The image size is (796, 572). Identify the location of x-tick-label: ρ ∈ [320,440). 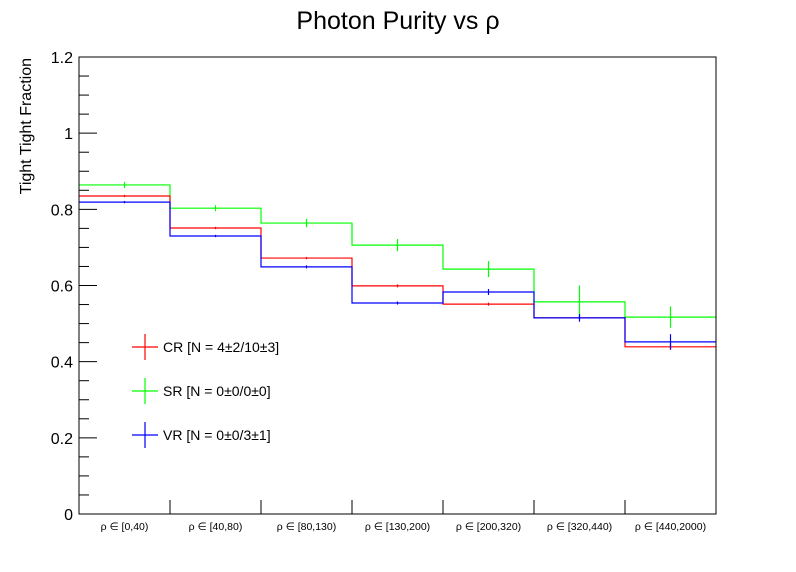
(579, 527).